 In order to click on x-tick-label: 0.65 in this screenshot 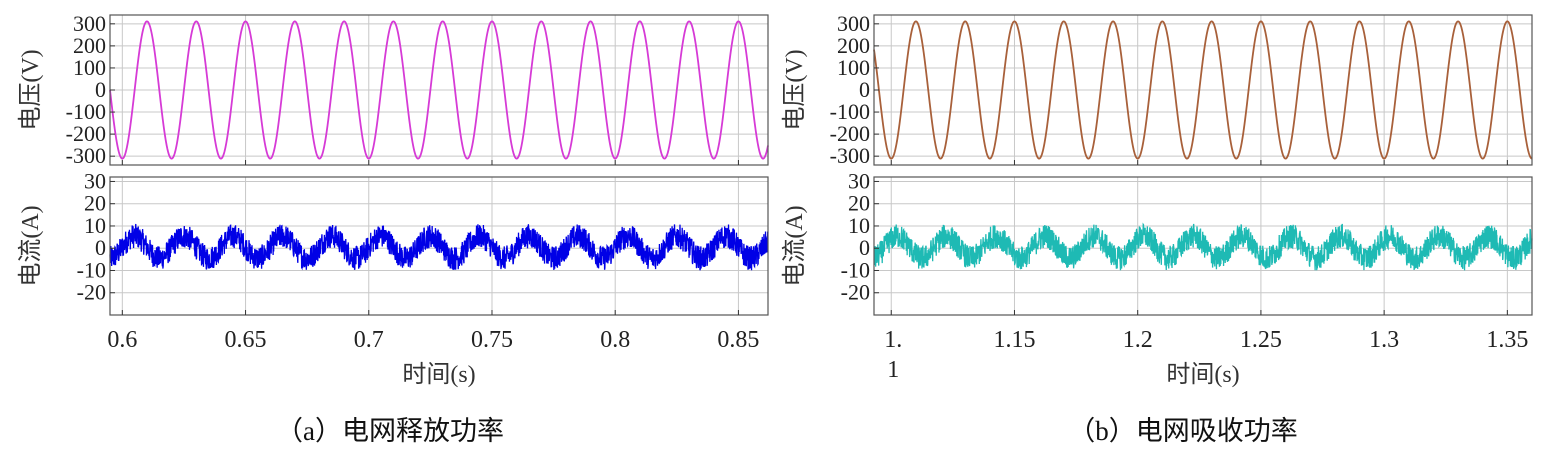, I will do `click(246, 340)`.